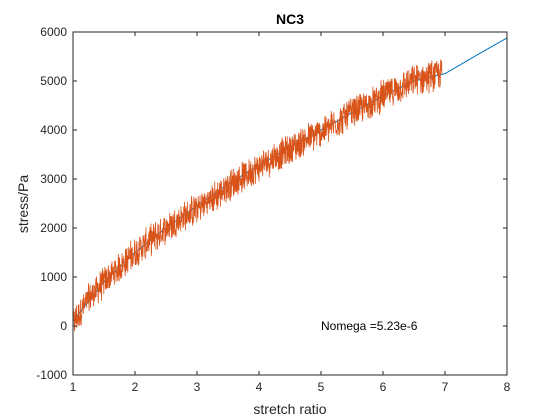 This screenshot has width=560, height=420. Describe the element at coordinates (53, 228) in the screenshot. I see `y-tick-label: 2000` at that location.